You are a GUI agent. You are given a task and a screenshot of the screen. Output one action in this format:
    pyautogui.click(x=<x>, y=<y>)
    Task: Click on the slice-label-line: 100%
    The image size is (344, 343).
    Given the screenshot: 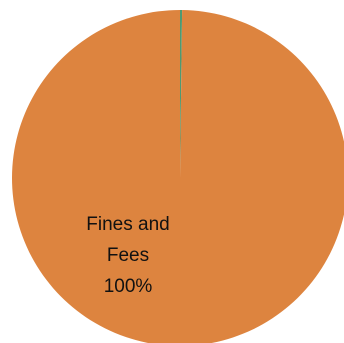 What is the action you would take?
    pyautogui.click(x=128, y=286)
    